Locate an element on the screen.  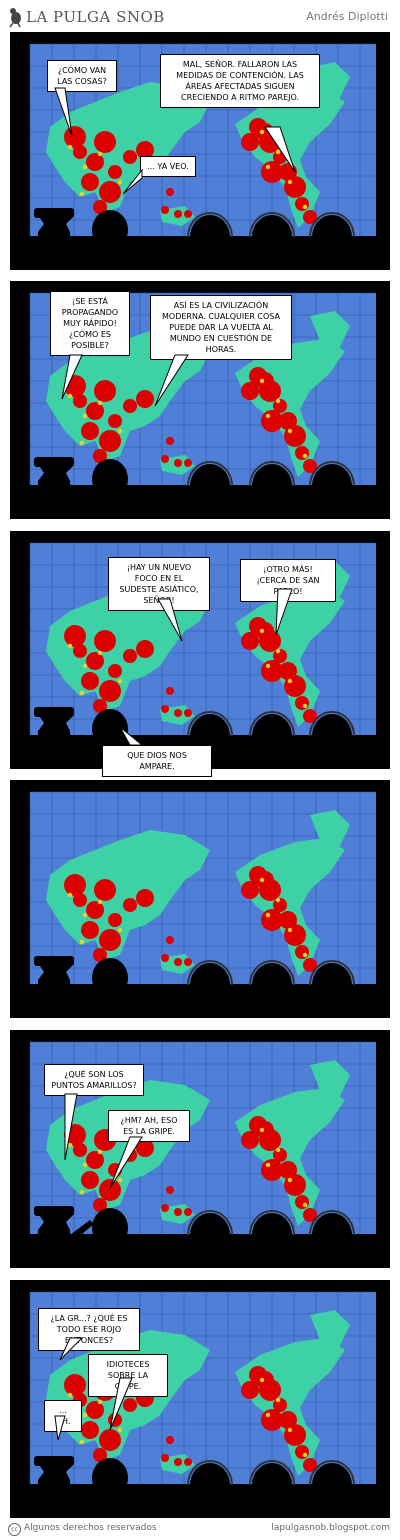
site-url-link: lapulgasnob.blogspot.com is located at coordinates (330, 1528).